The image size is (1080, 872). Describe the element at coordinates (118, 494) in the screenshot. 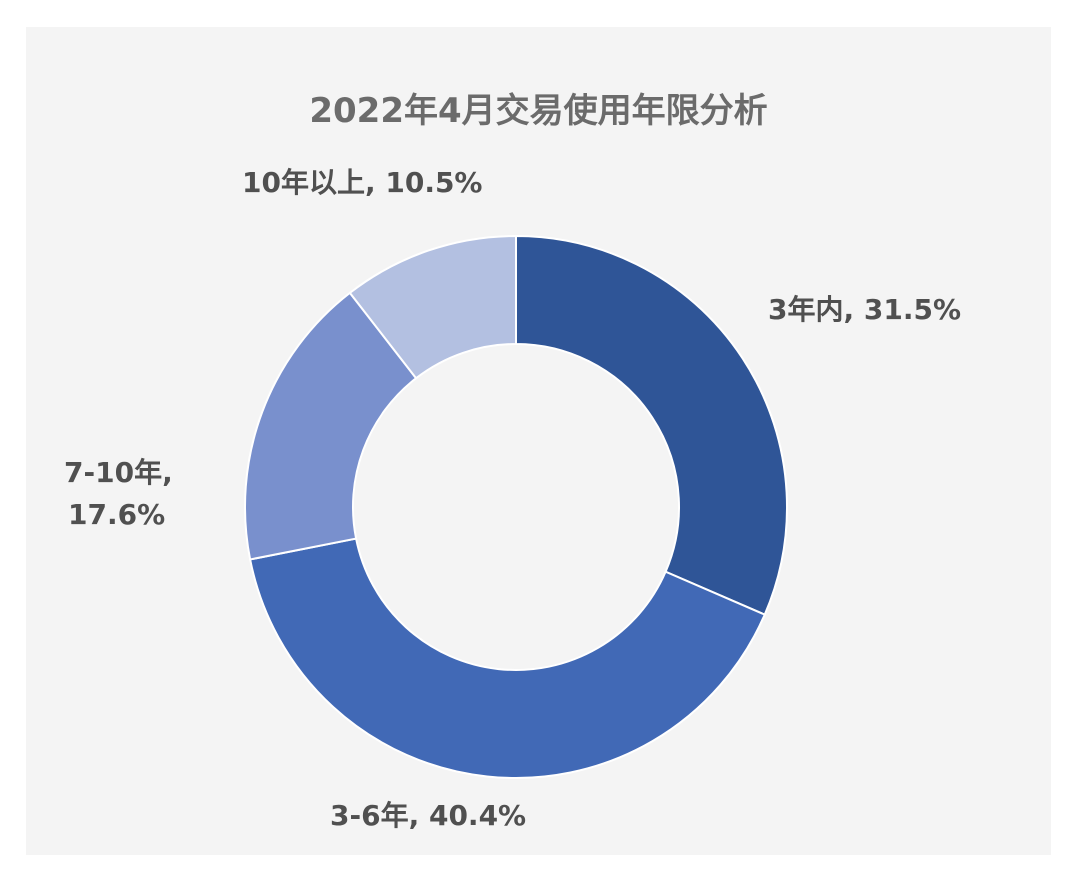

I see `data-label-7-10yr: 7-10年, 17.6%` at that location.